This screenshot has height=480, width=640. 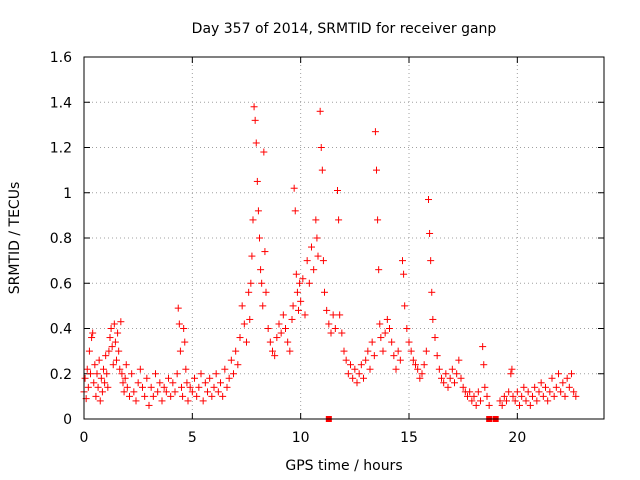 What do you see at coordinates (15, 238) in the screenshot?
I see `y-axis-label: SRMTID / TECUs` at bounding box center [15, 238].